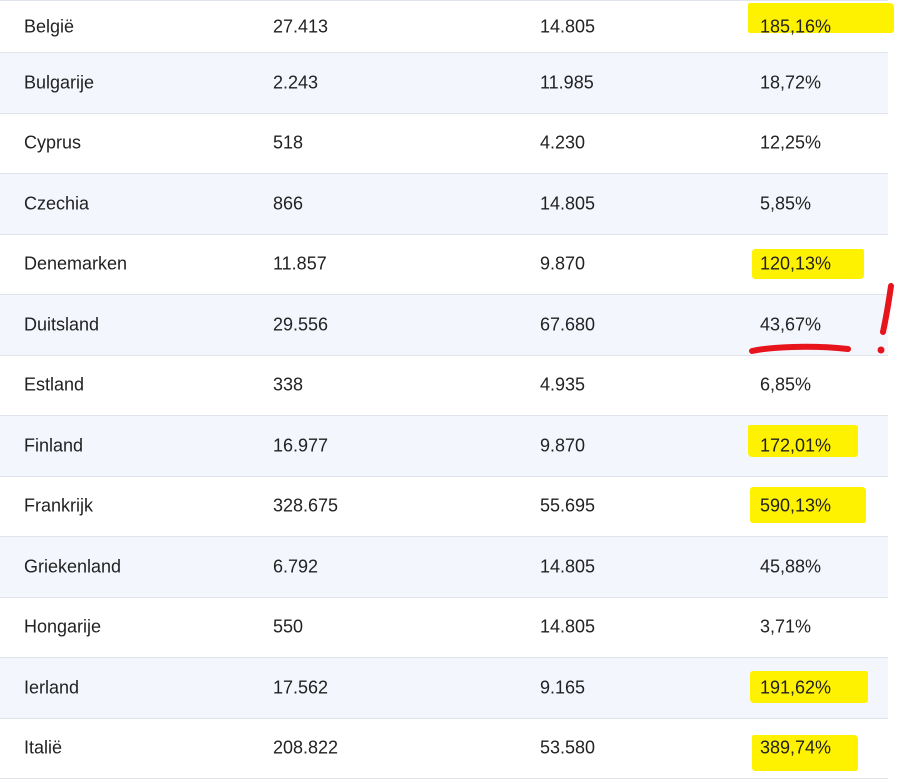  Describe the element at coordinates (444, 204) in the screenshot. I see `table-row: Czechia 866 14.805 5,85%` at that location.